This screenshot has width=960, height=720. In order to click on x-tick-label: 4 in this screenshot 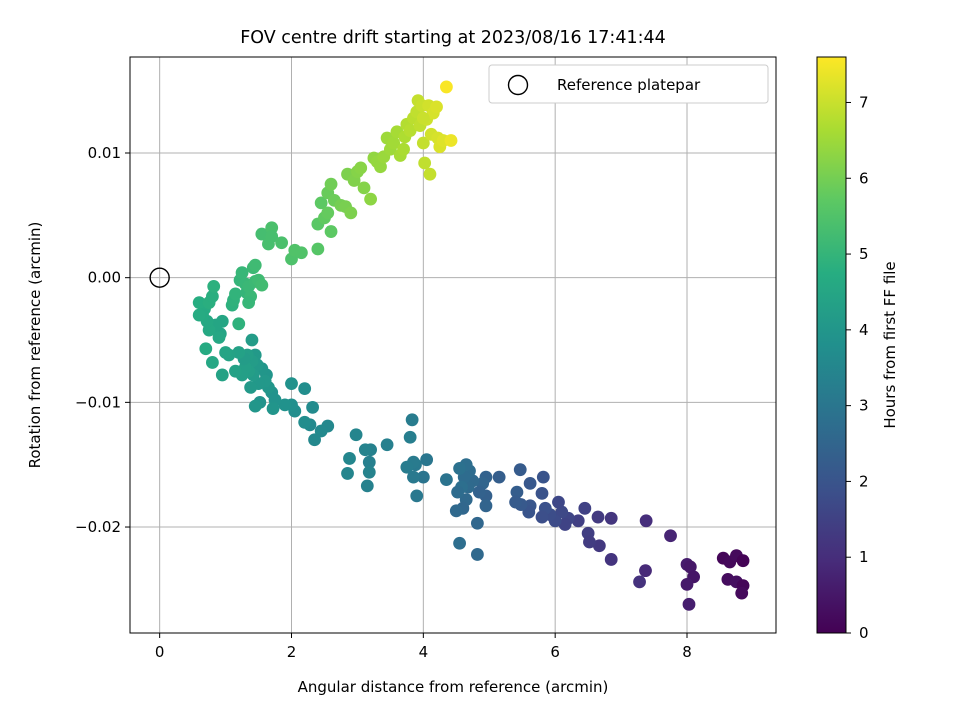, I will do `click(424, 652)`.